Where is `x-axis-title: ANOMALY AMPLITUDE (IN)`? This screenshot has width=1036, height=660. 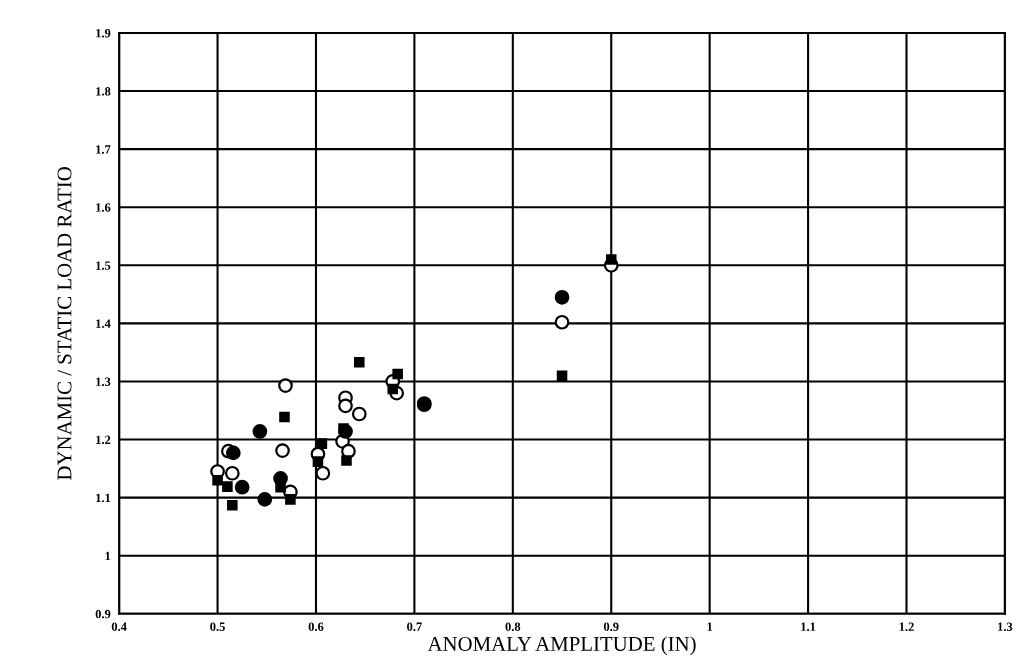
x-axis-title: ANOMALY AMPLITUDE (IN) is located at coordinates (561, 646).